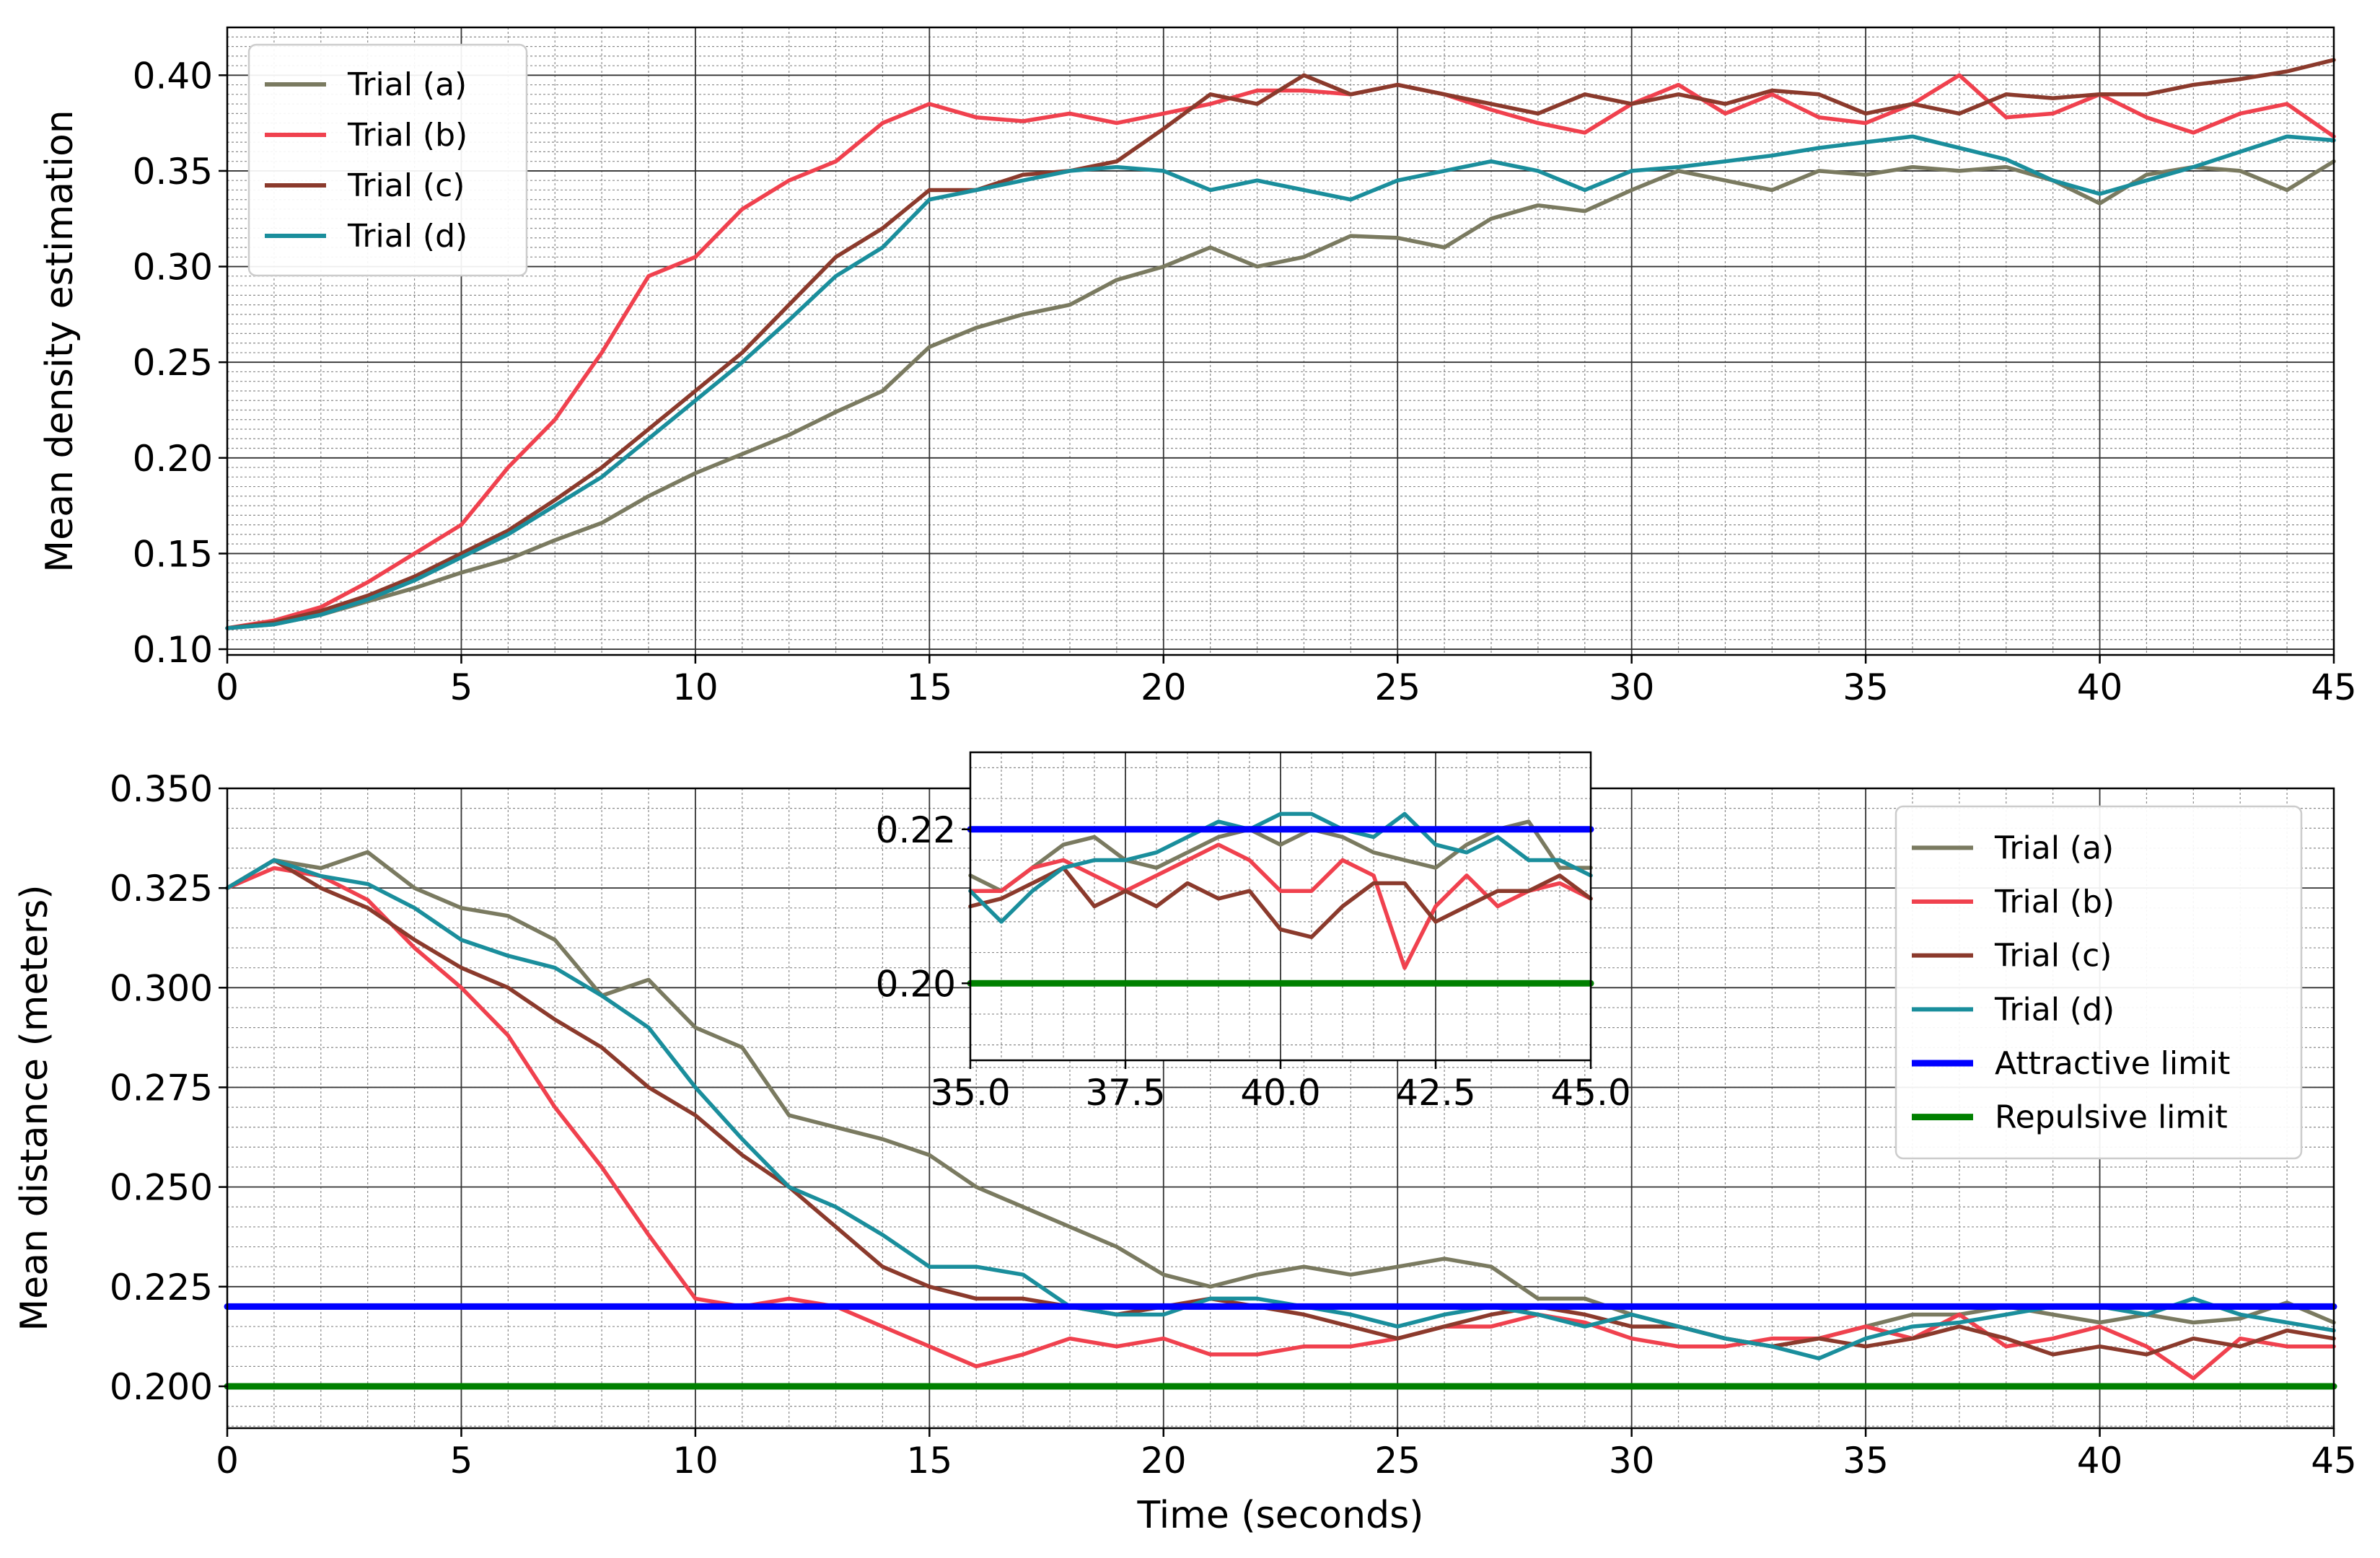 The width and height of the screenshot is (2380, 1558). I want to click on y-tick-label: 0.15, so click(173, 554).